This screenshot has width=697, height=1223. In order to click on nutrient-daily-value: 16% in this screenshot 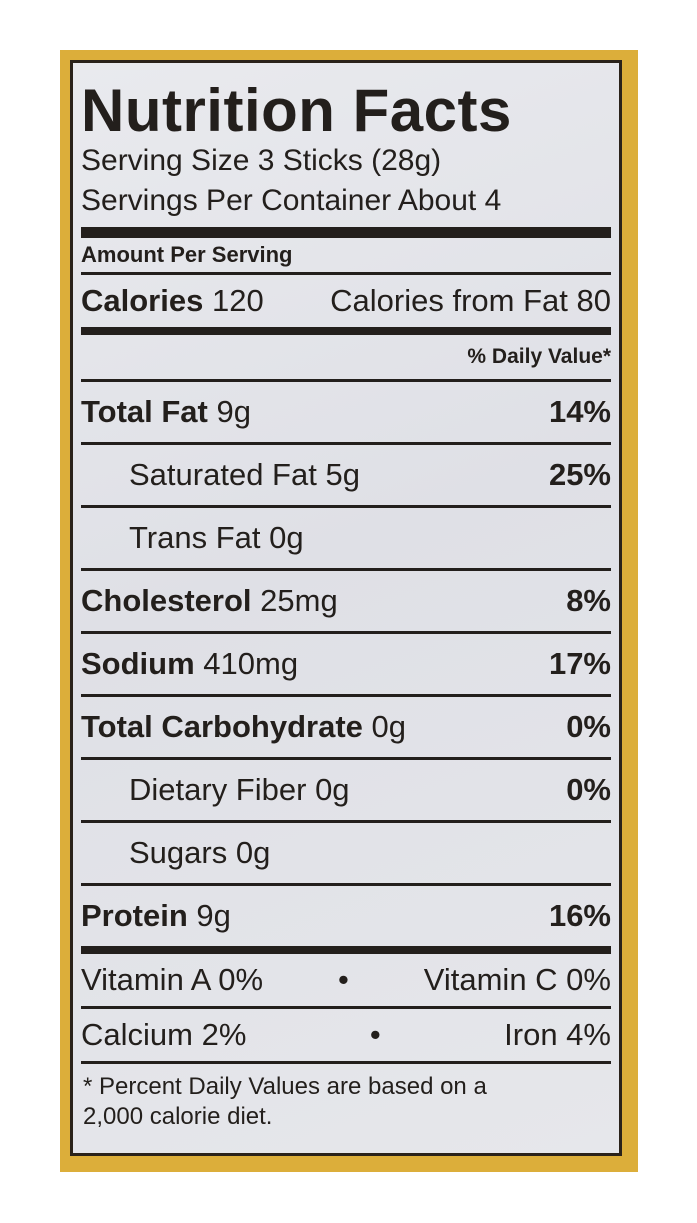, I will do `click(579, 915)`.